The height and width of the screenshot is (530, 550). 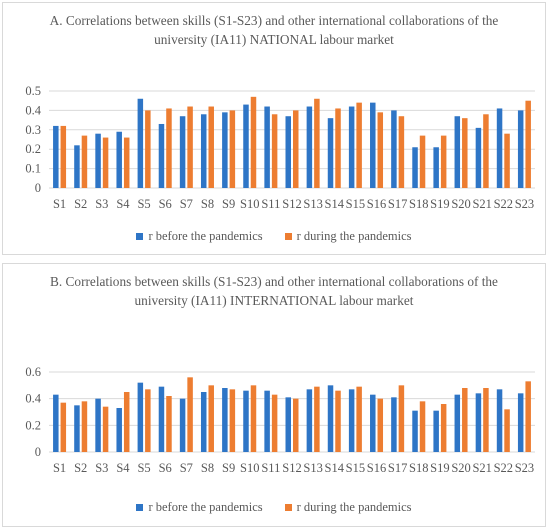 I want to click on y-tick-label: 0.4, so click(x=33, y=110).